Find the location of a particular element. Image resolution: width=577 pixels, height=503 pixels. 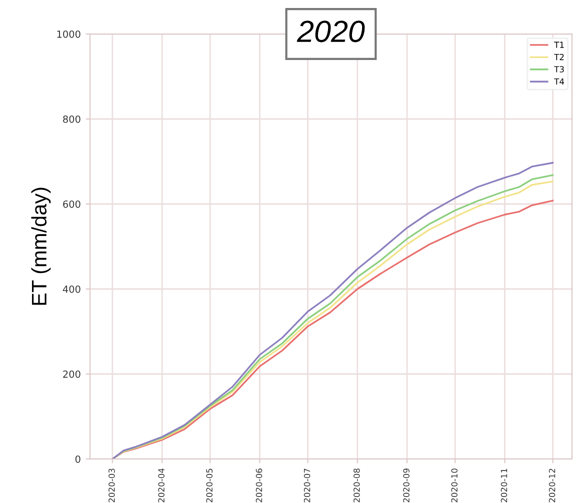

x-tick-label: 2020-05 is located at coordinates (209, 485).